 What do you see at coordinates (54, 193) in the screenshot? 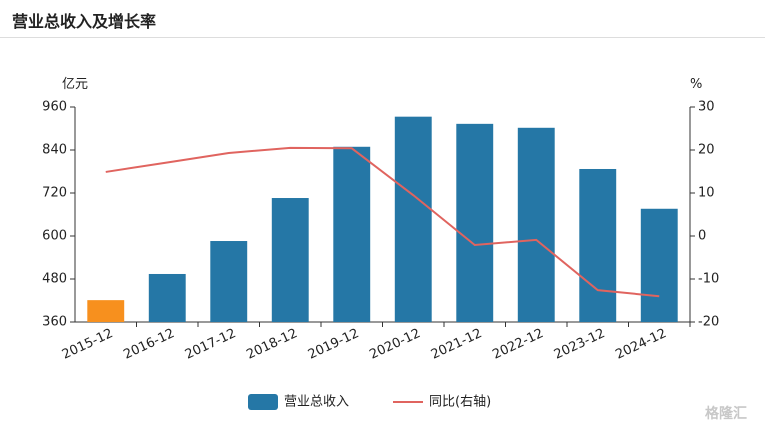
I see `y-tick-label: 720` at bounding box center [54, 193].